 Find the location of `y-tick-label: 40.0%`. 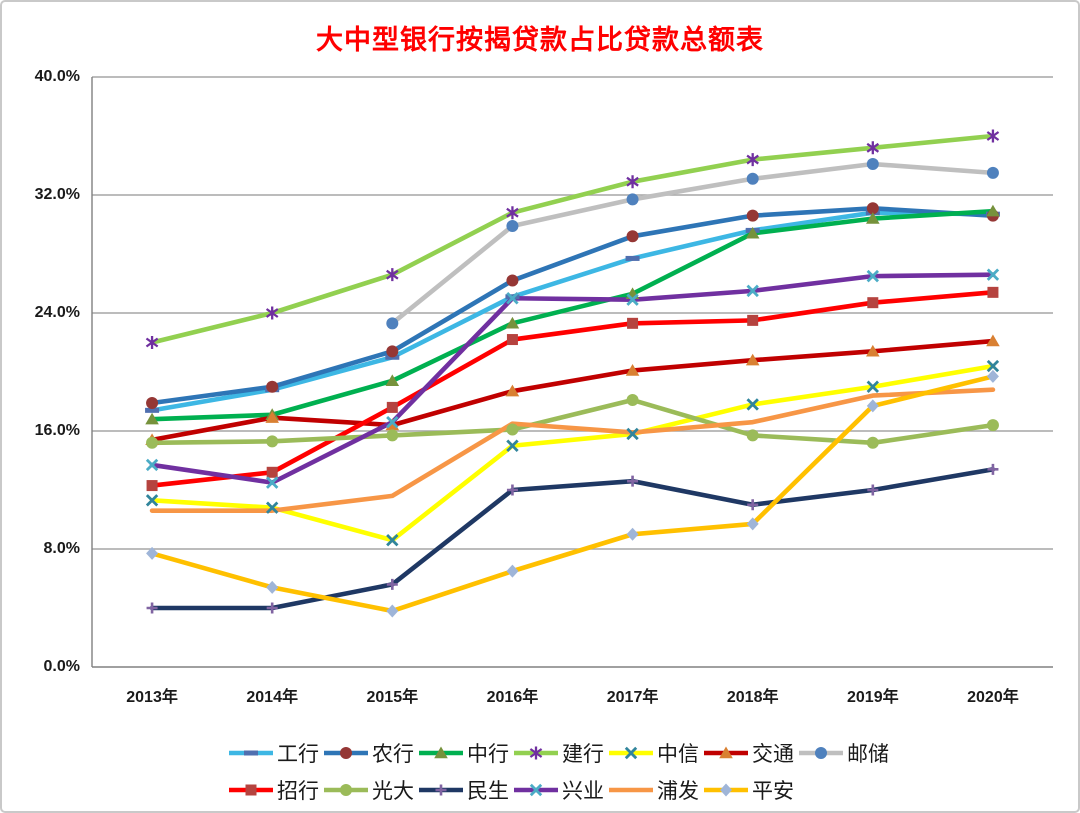

y-tick-label: 40.0% is located at coordinates (57, 76).